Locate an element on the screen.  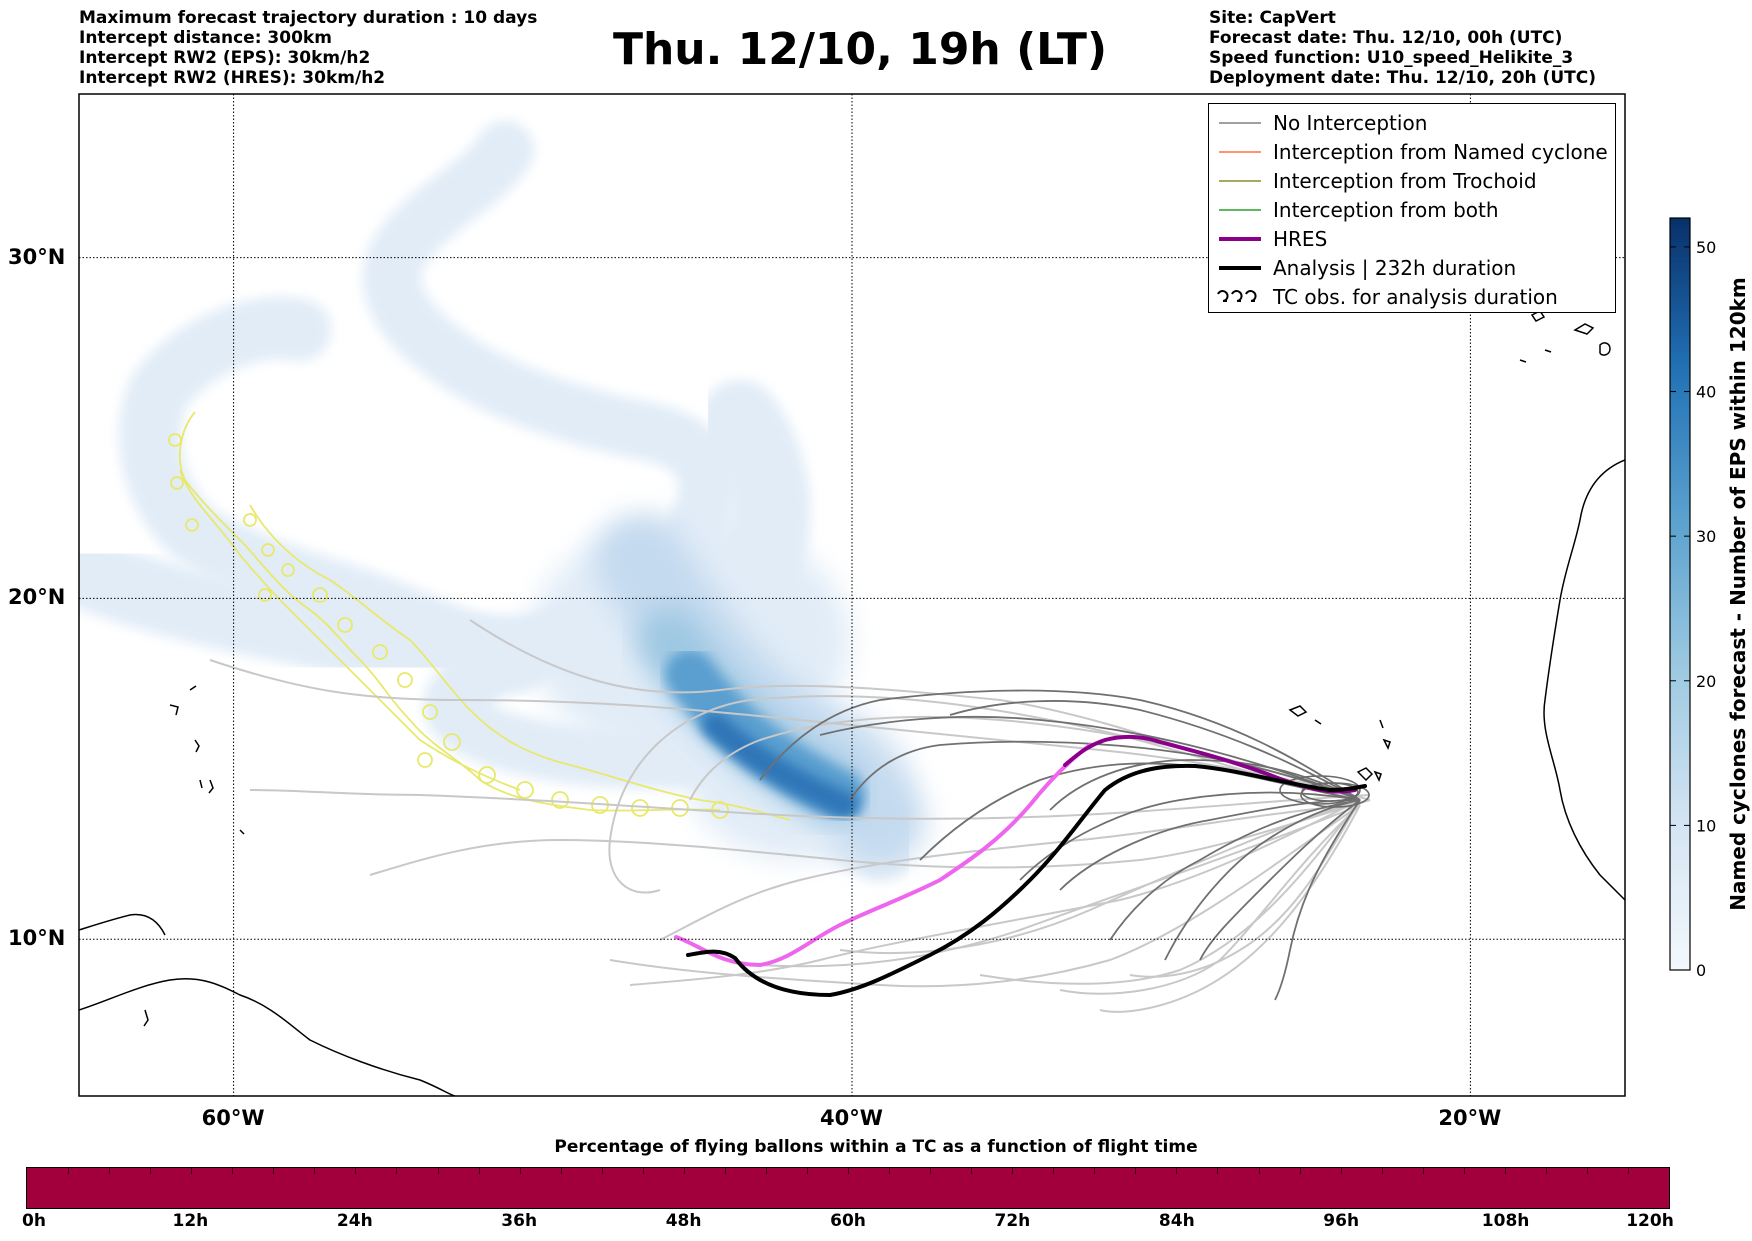
header-left-line: Intercept distance: 300km is located at coordinates (205, 38).